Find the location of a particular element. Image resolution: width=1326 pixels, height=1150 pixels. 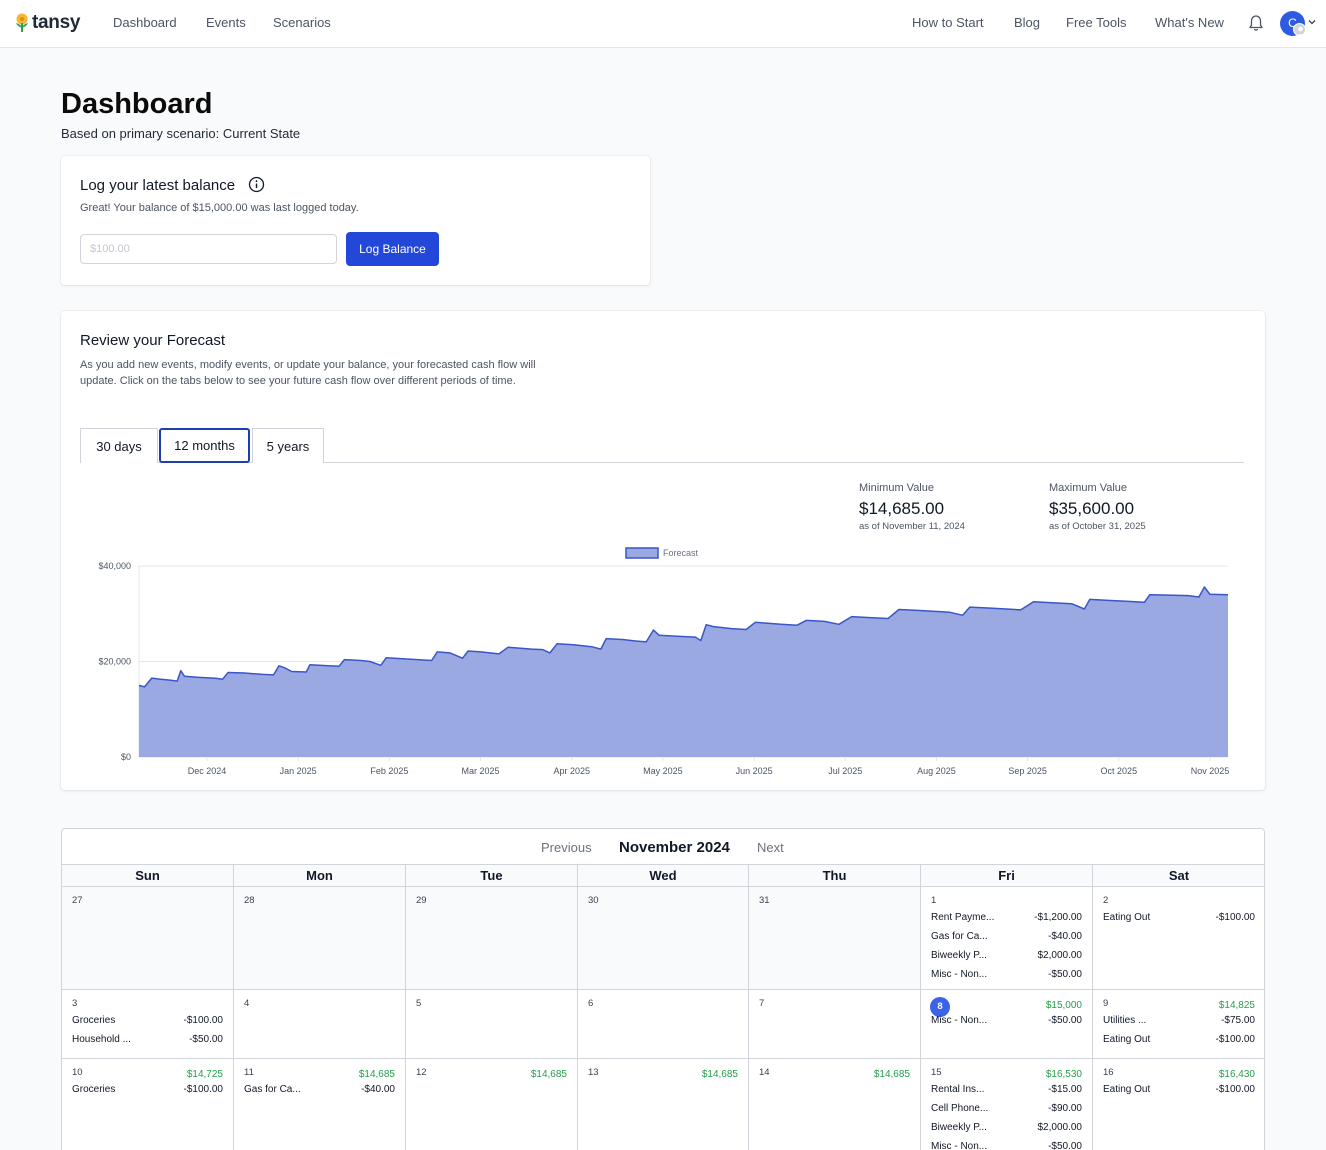

calendar-day-cell: 4 is located at coordinates (320, 1024).